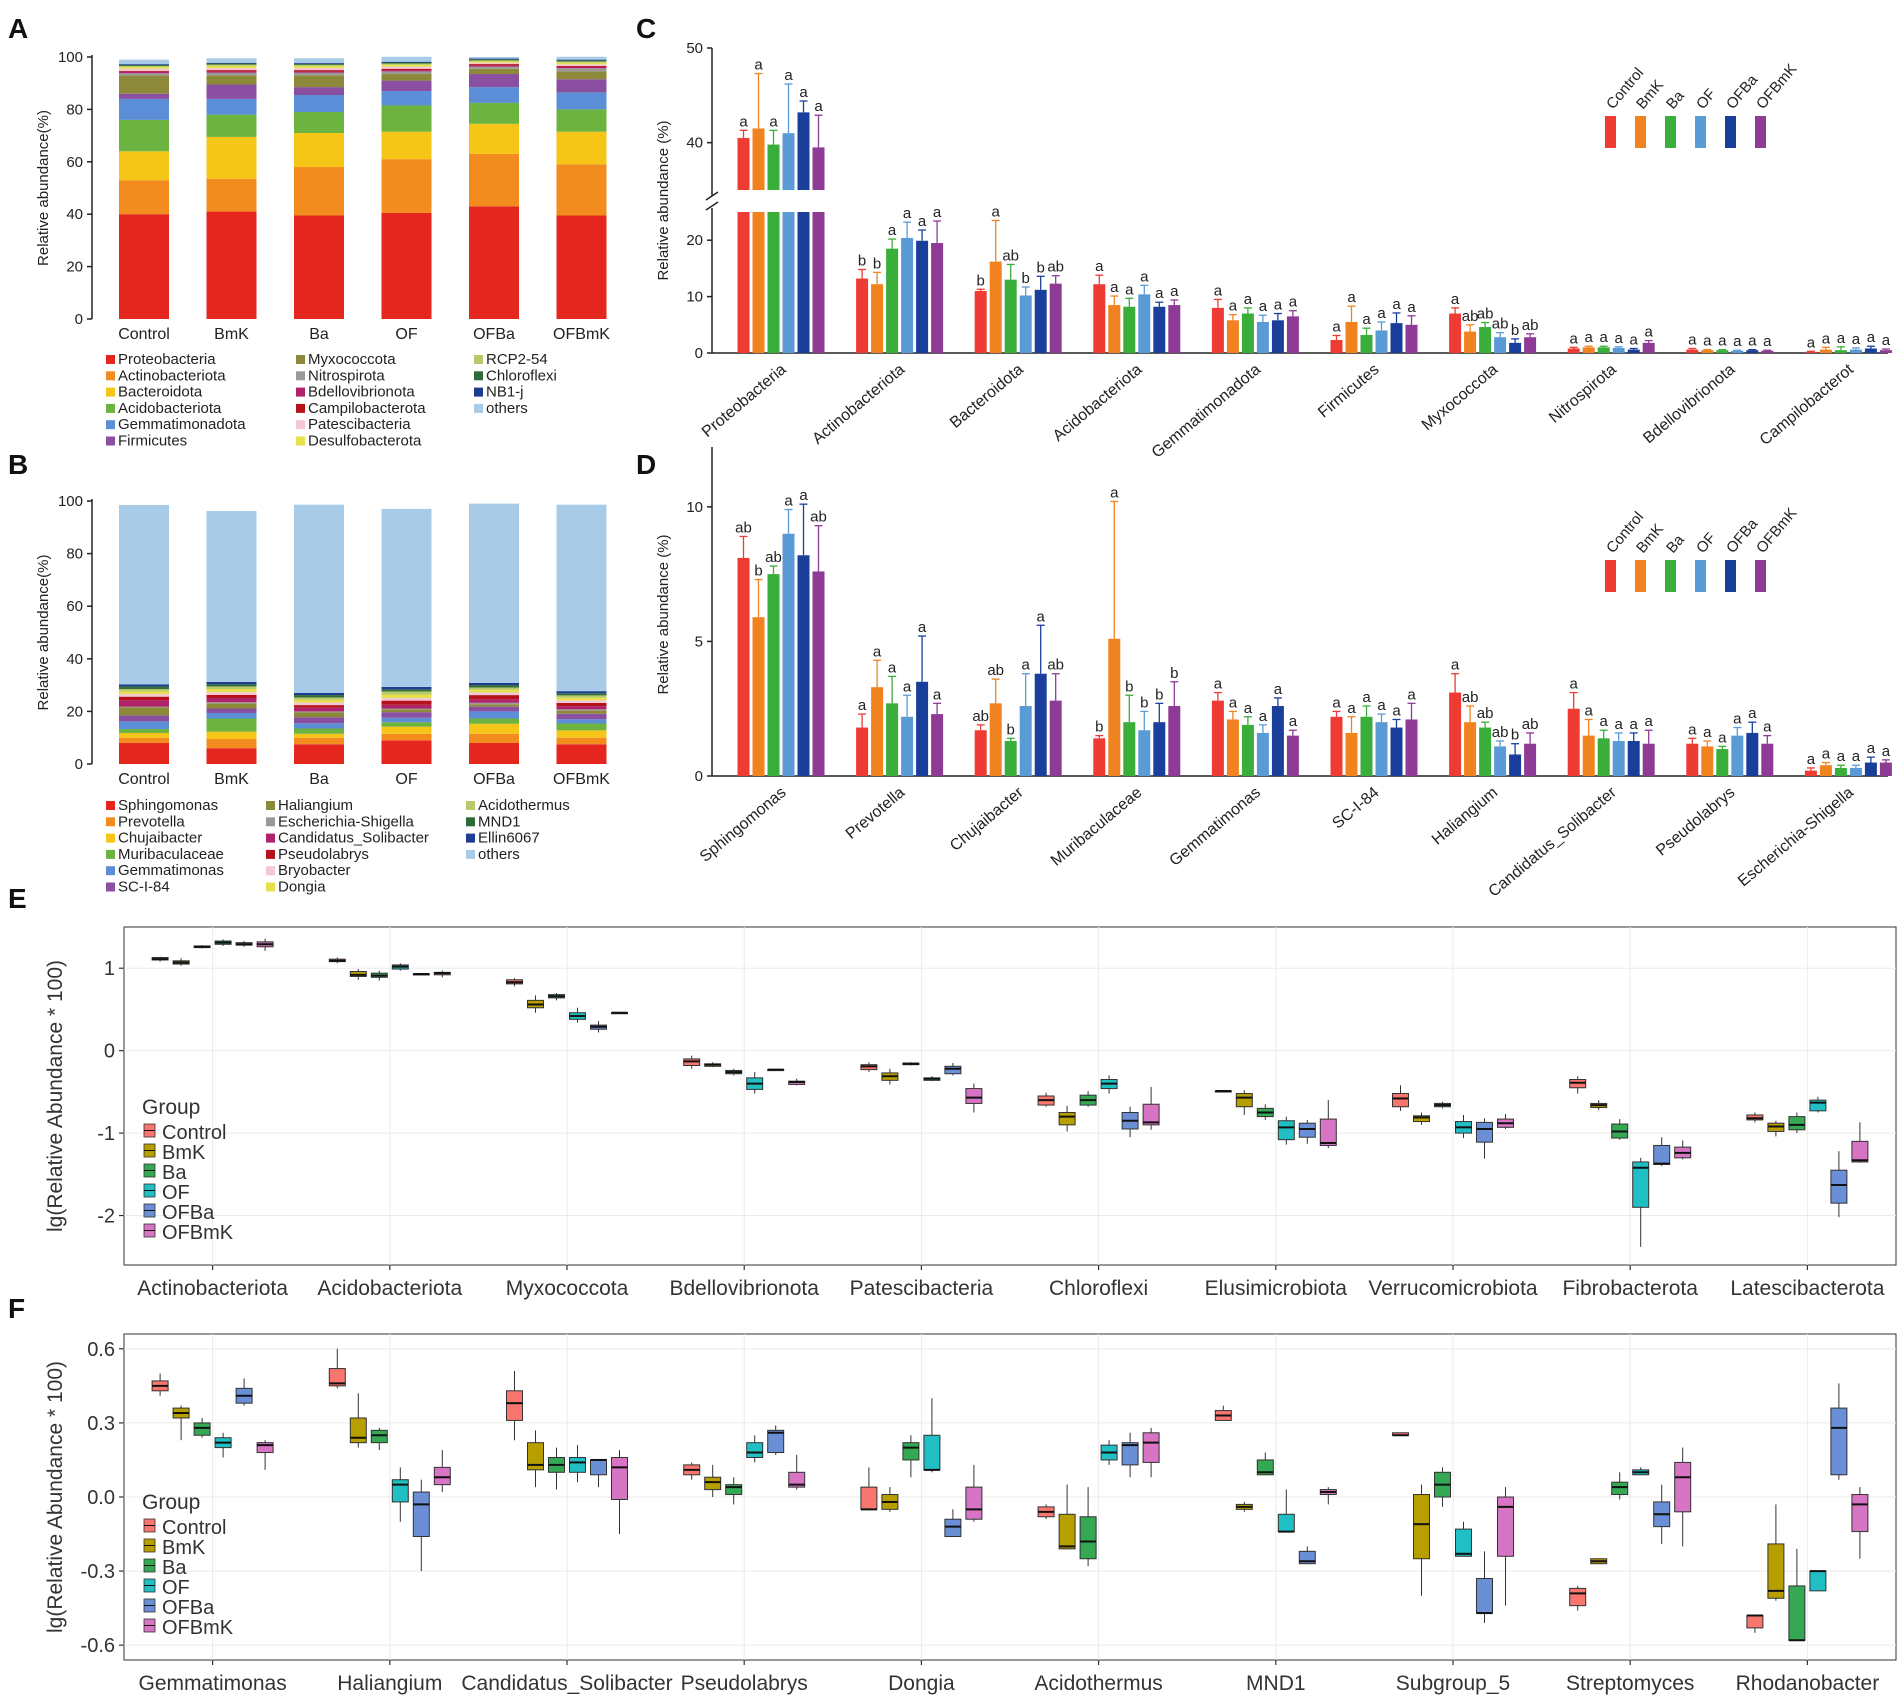 Image resolution: width=1904 pixels, height=1696 pixels. I want to click on legend-label-acidothermus: Acidothermus, so click(524, 805).